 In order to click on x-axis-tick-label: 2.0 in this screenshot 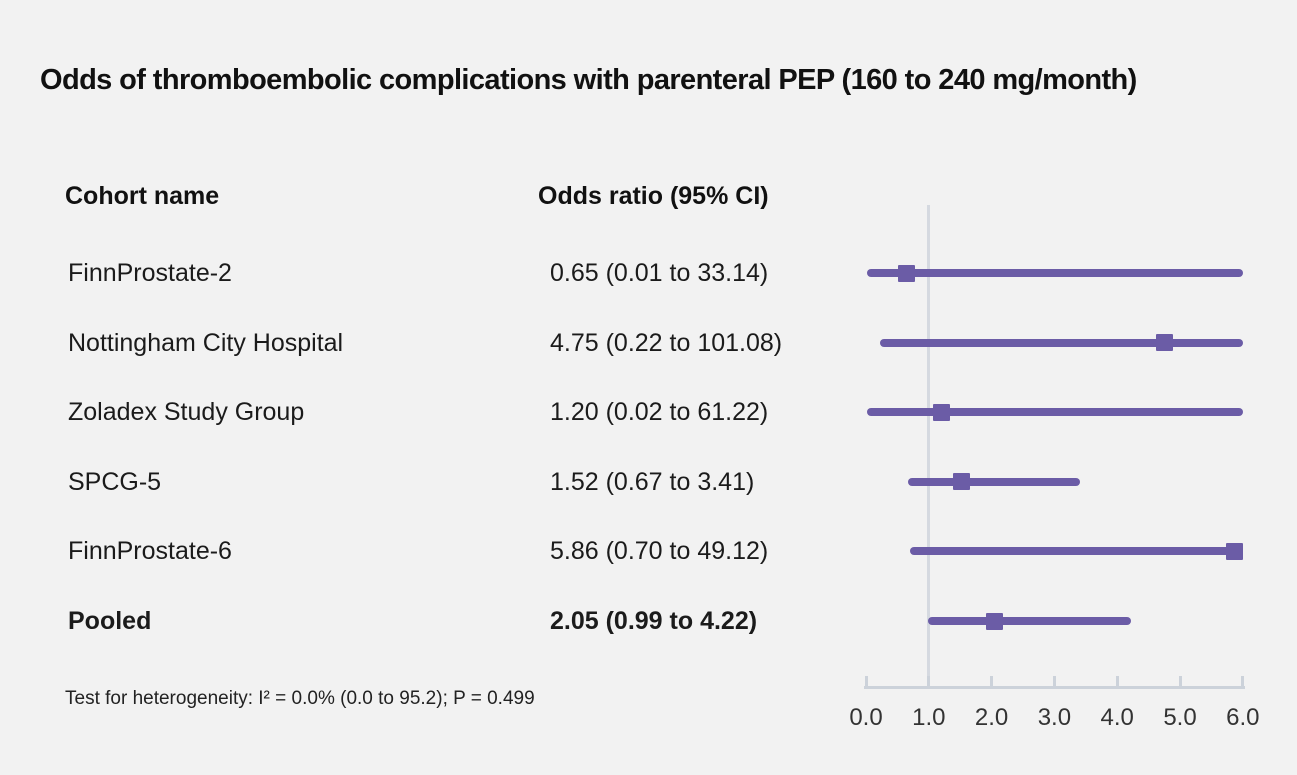, I will do `click(991, 717)`.